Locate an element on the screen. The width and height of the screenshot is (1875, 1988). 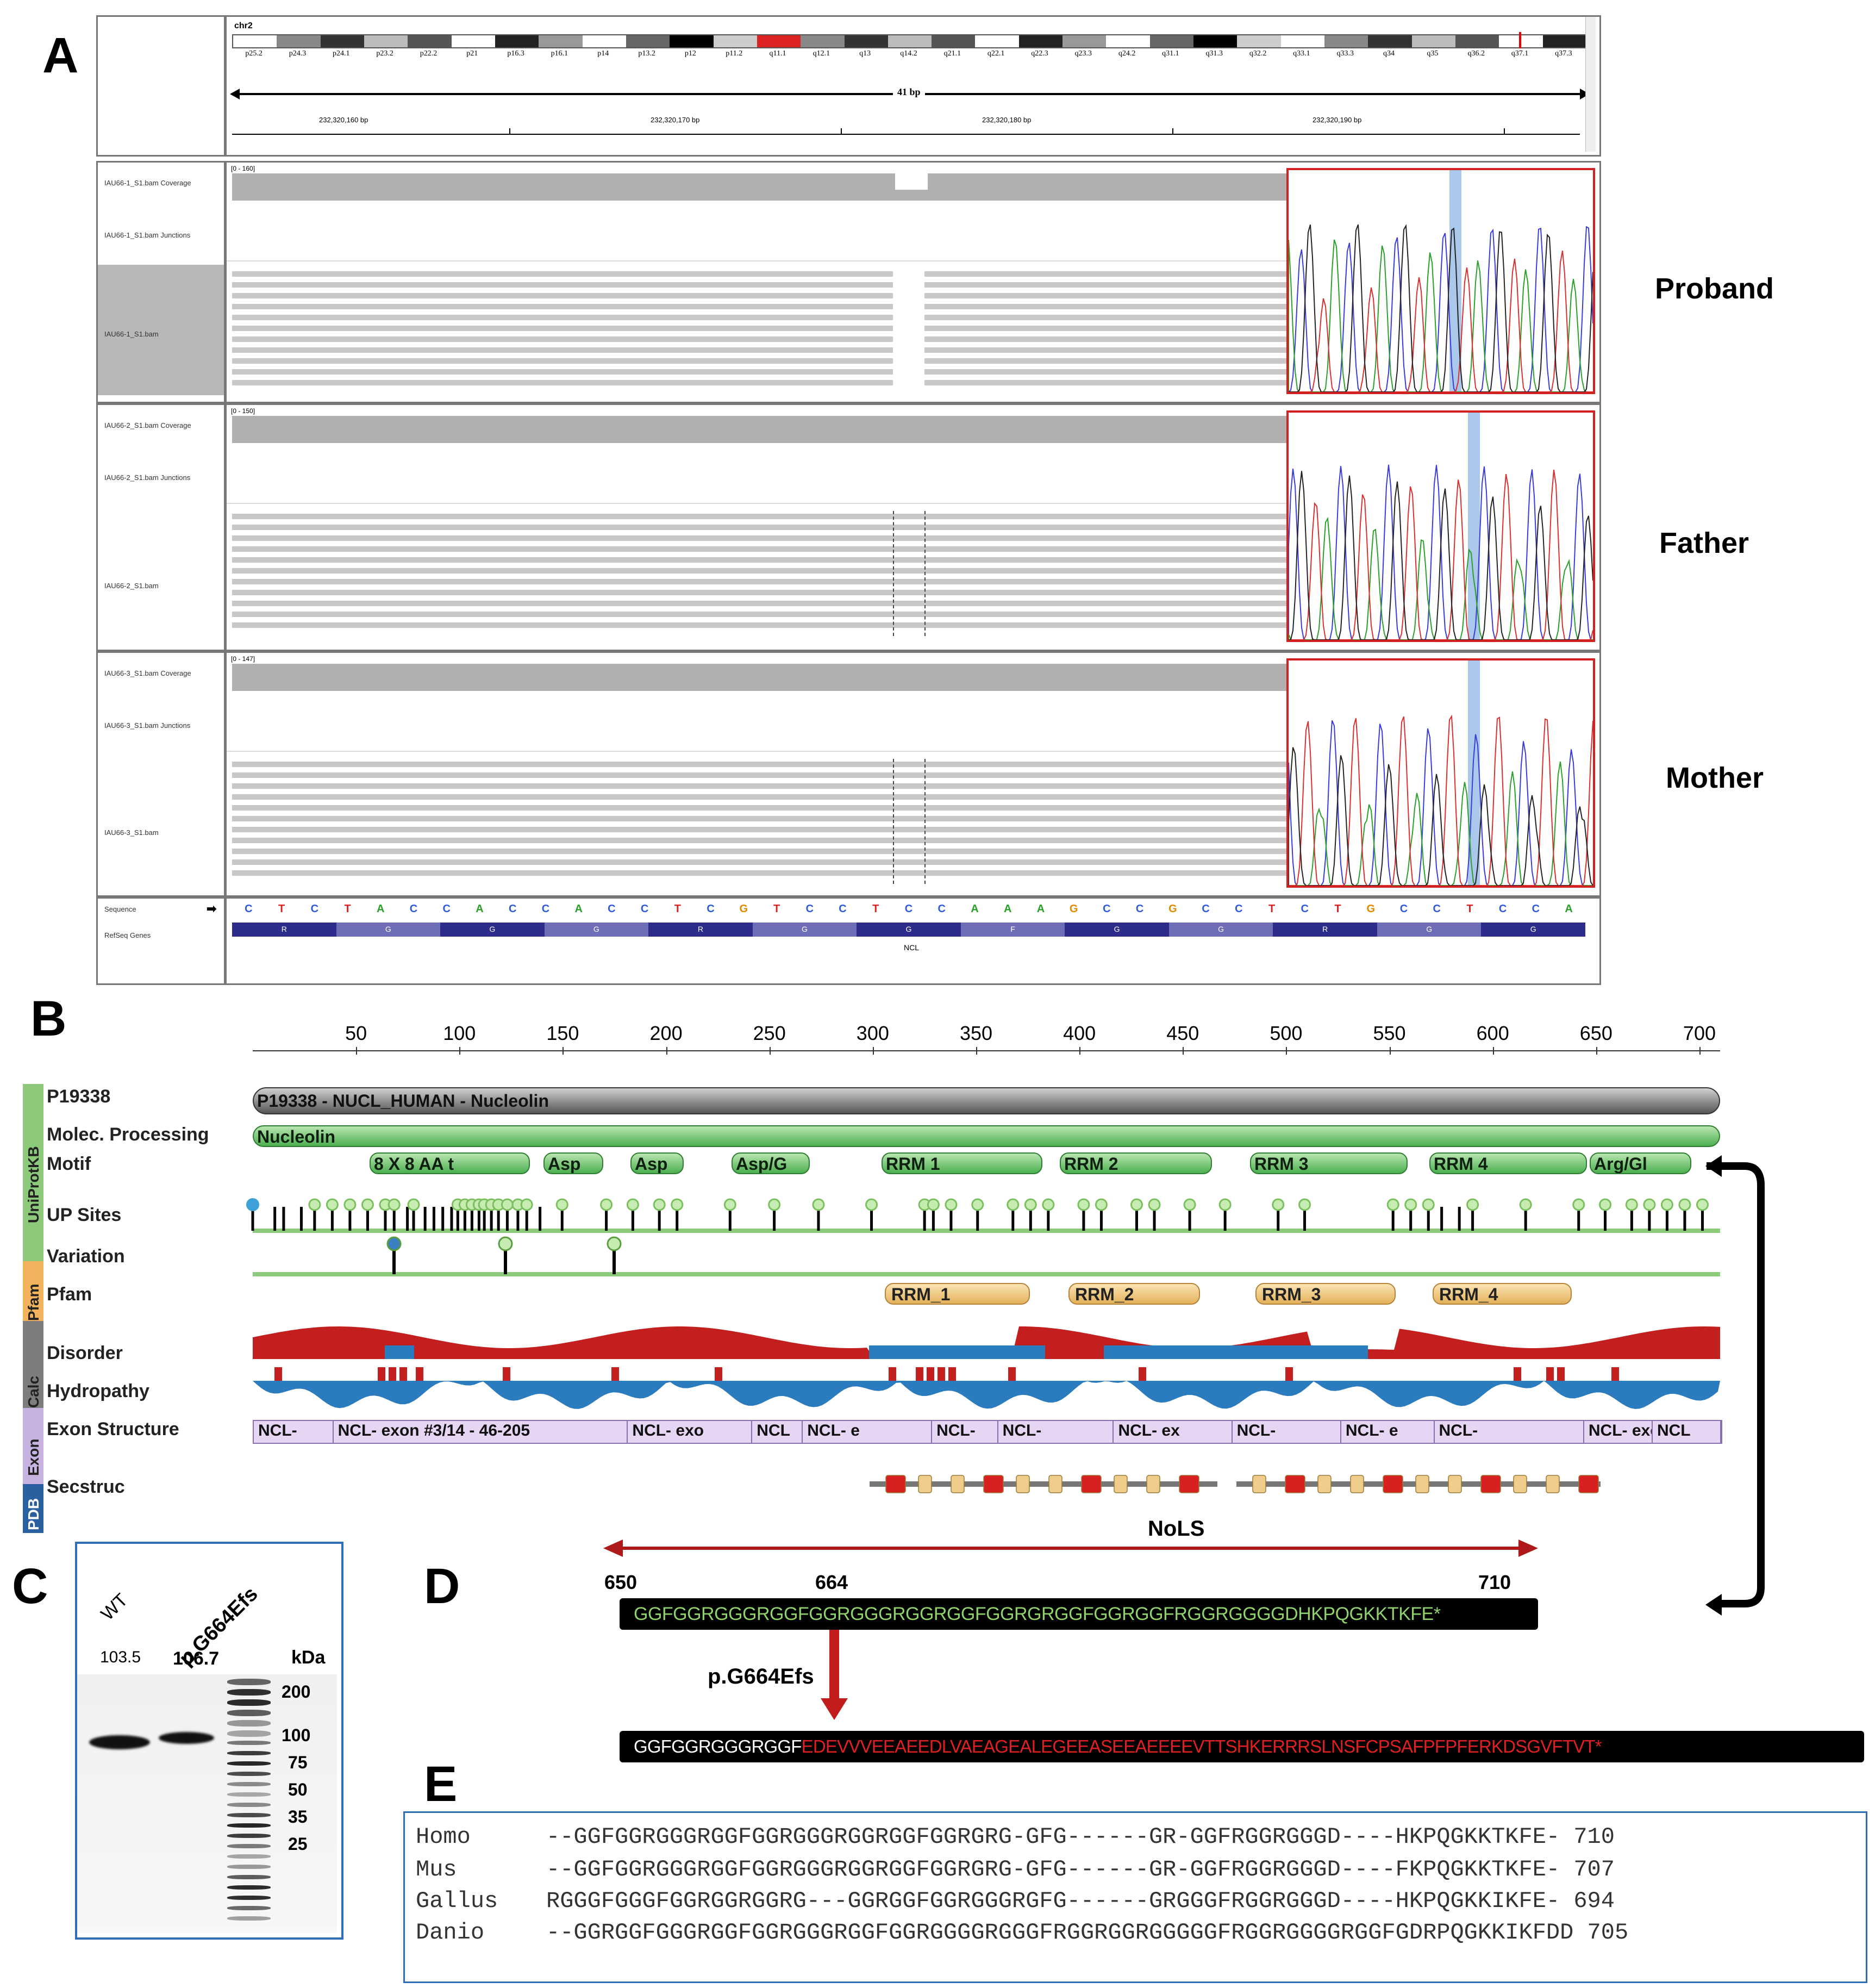
junction-track-name: IAU66-3_S1.bam Junctions is located at coordinates (147, 725).